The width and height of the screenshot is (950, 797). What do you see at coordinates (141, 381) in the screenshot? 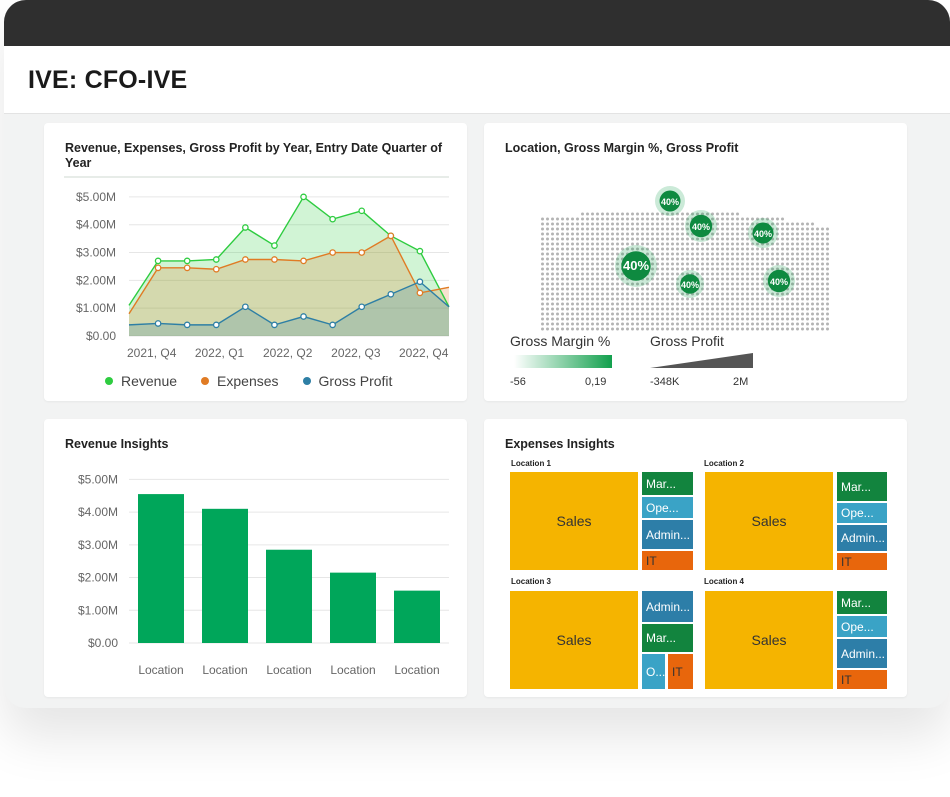
I see `legend-item-revenue: Revenue` at bounding box center [141, 381].